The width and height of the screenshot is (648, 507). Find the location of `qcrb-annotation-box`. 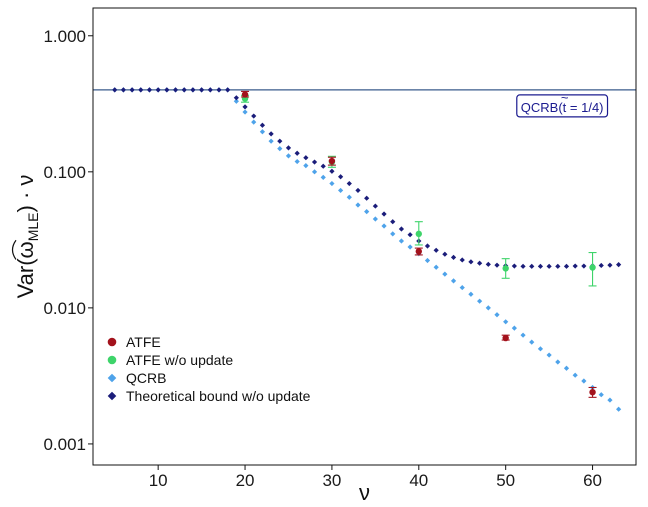

qcrb-annotation-box is located at coordinates (562, 106).